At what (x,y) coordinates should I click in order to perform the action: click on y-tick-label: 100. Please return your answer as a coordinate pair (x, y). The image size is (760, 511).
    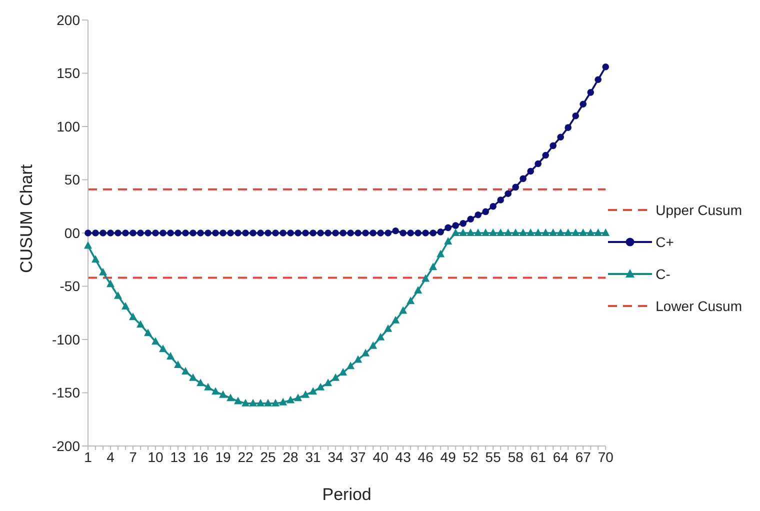
    Looking at the image, I should click on (68, 126).